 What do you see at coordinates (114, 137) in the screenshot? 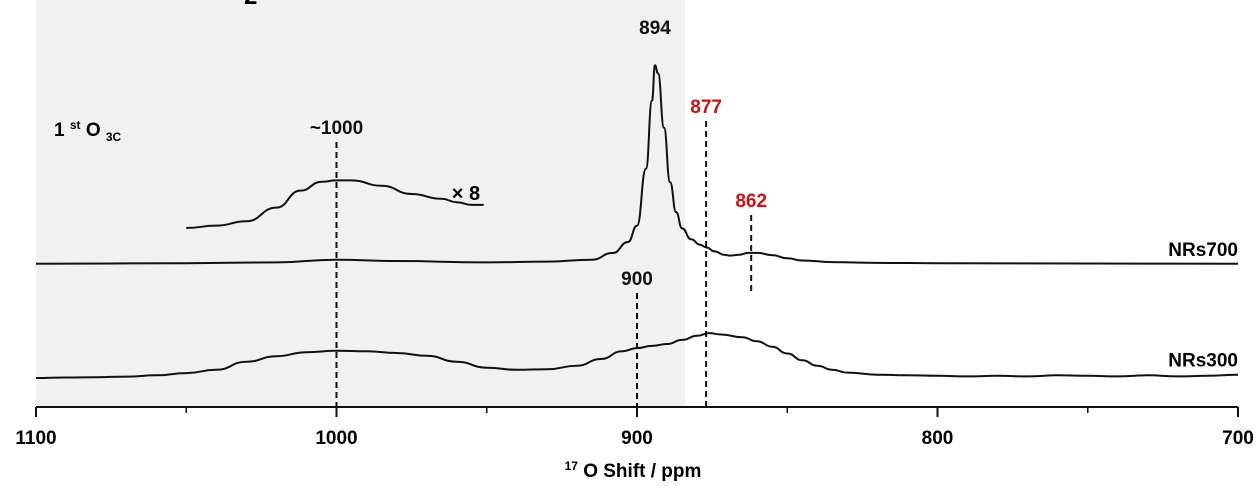
I see `region-label-sub: 3C` at bounding box center [114, 137].